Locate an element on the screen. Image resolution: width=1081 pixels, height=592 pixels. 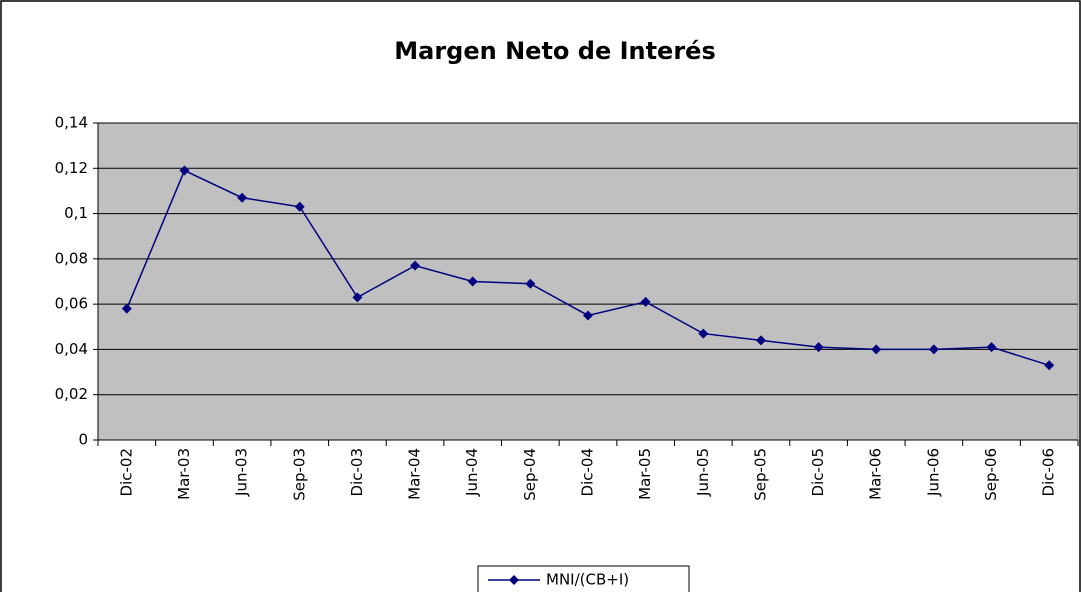
x-tick-label: Dic-02 is located at coordinates (126, 472).